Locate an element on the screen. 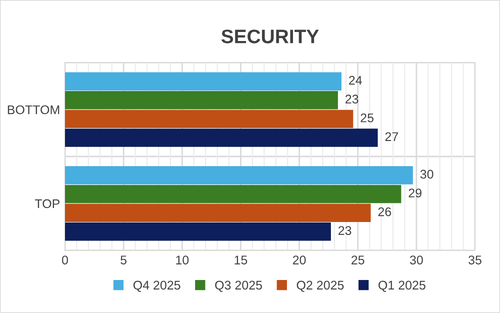 The width and height of the screenshot is (500, 313). data-label: 30 is located at coordinates (427, 174).